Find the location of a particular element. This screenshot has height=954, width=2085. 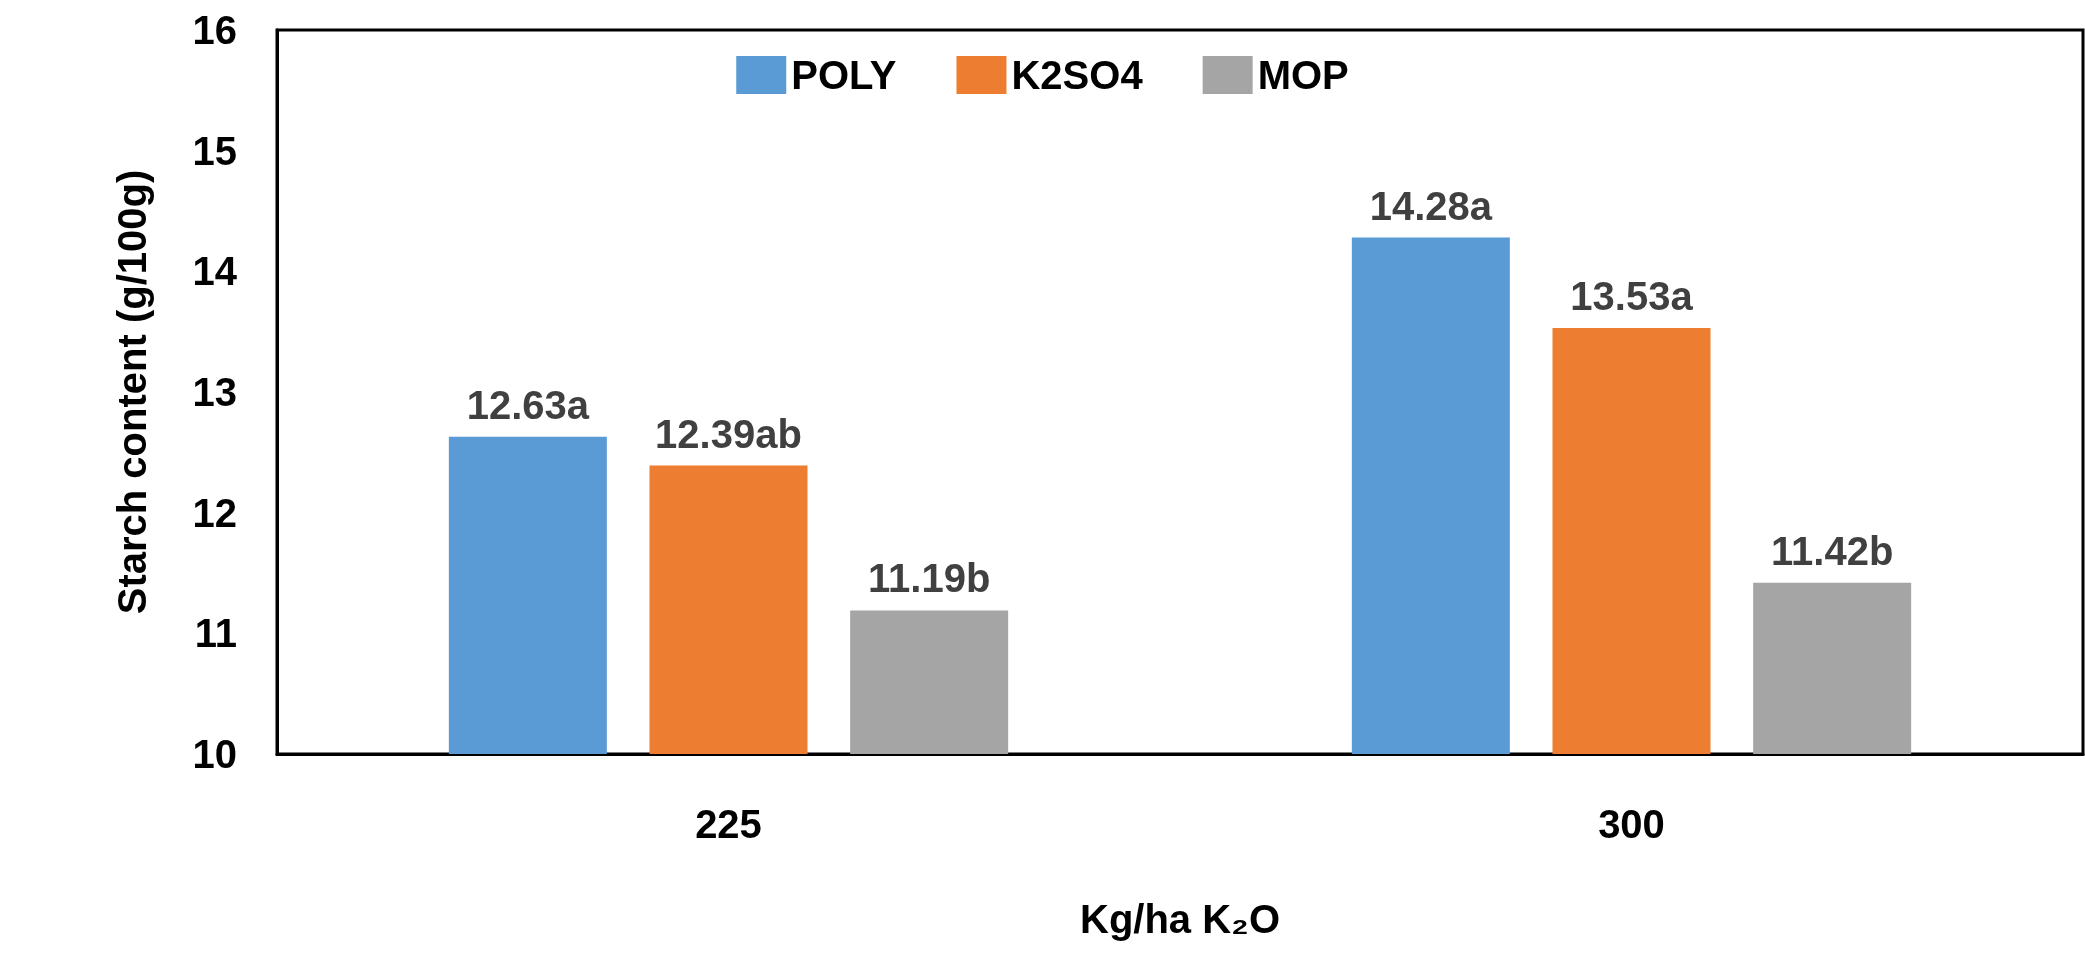

data-label: 14.28a is located at coordinates (1431, 205).